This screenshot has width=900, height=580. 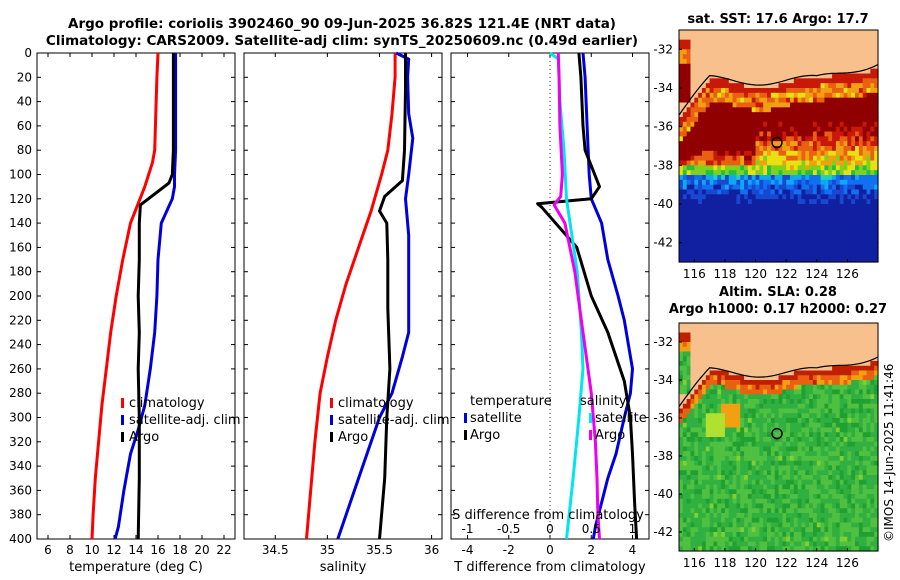 What do you see at coordinates (20, 490) in the screenshot?
I see `y-tick-label: 360` at bounding box center [20, 490].